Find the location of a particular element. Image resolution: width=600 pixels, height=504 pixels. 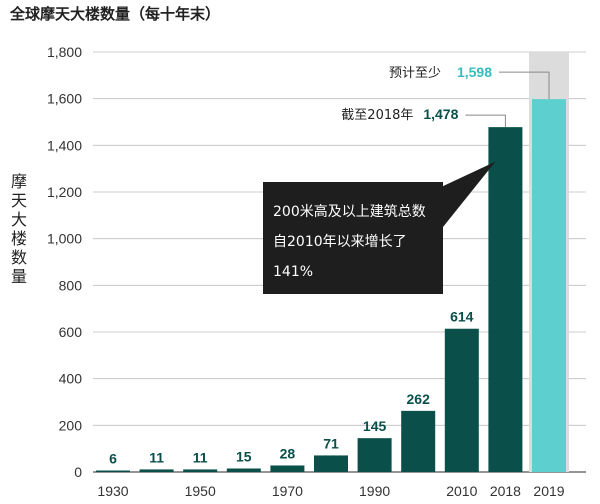

y-tick-label: 1,200 is located at coordinates (64, 192).